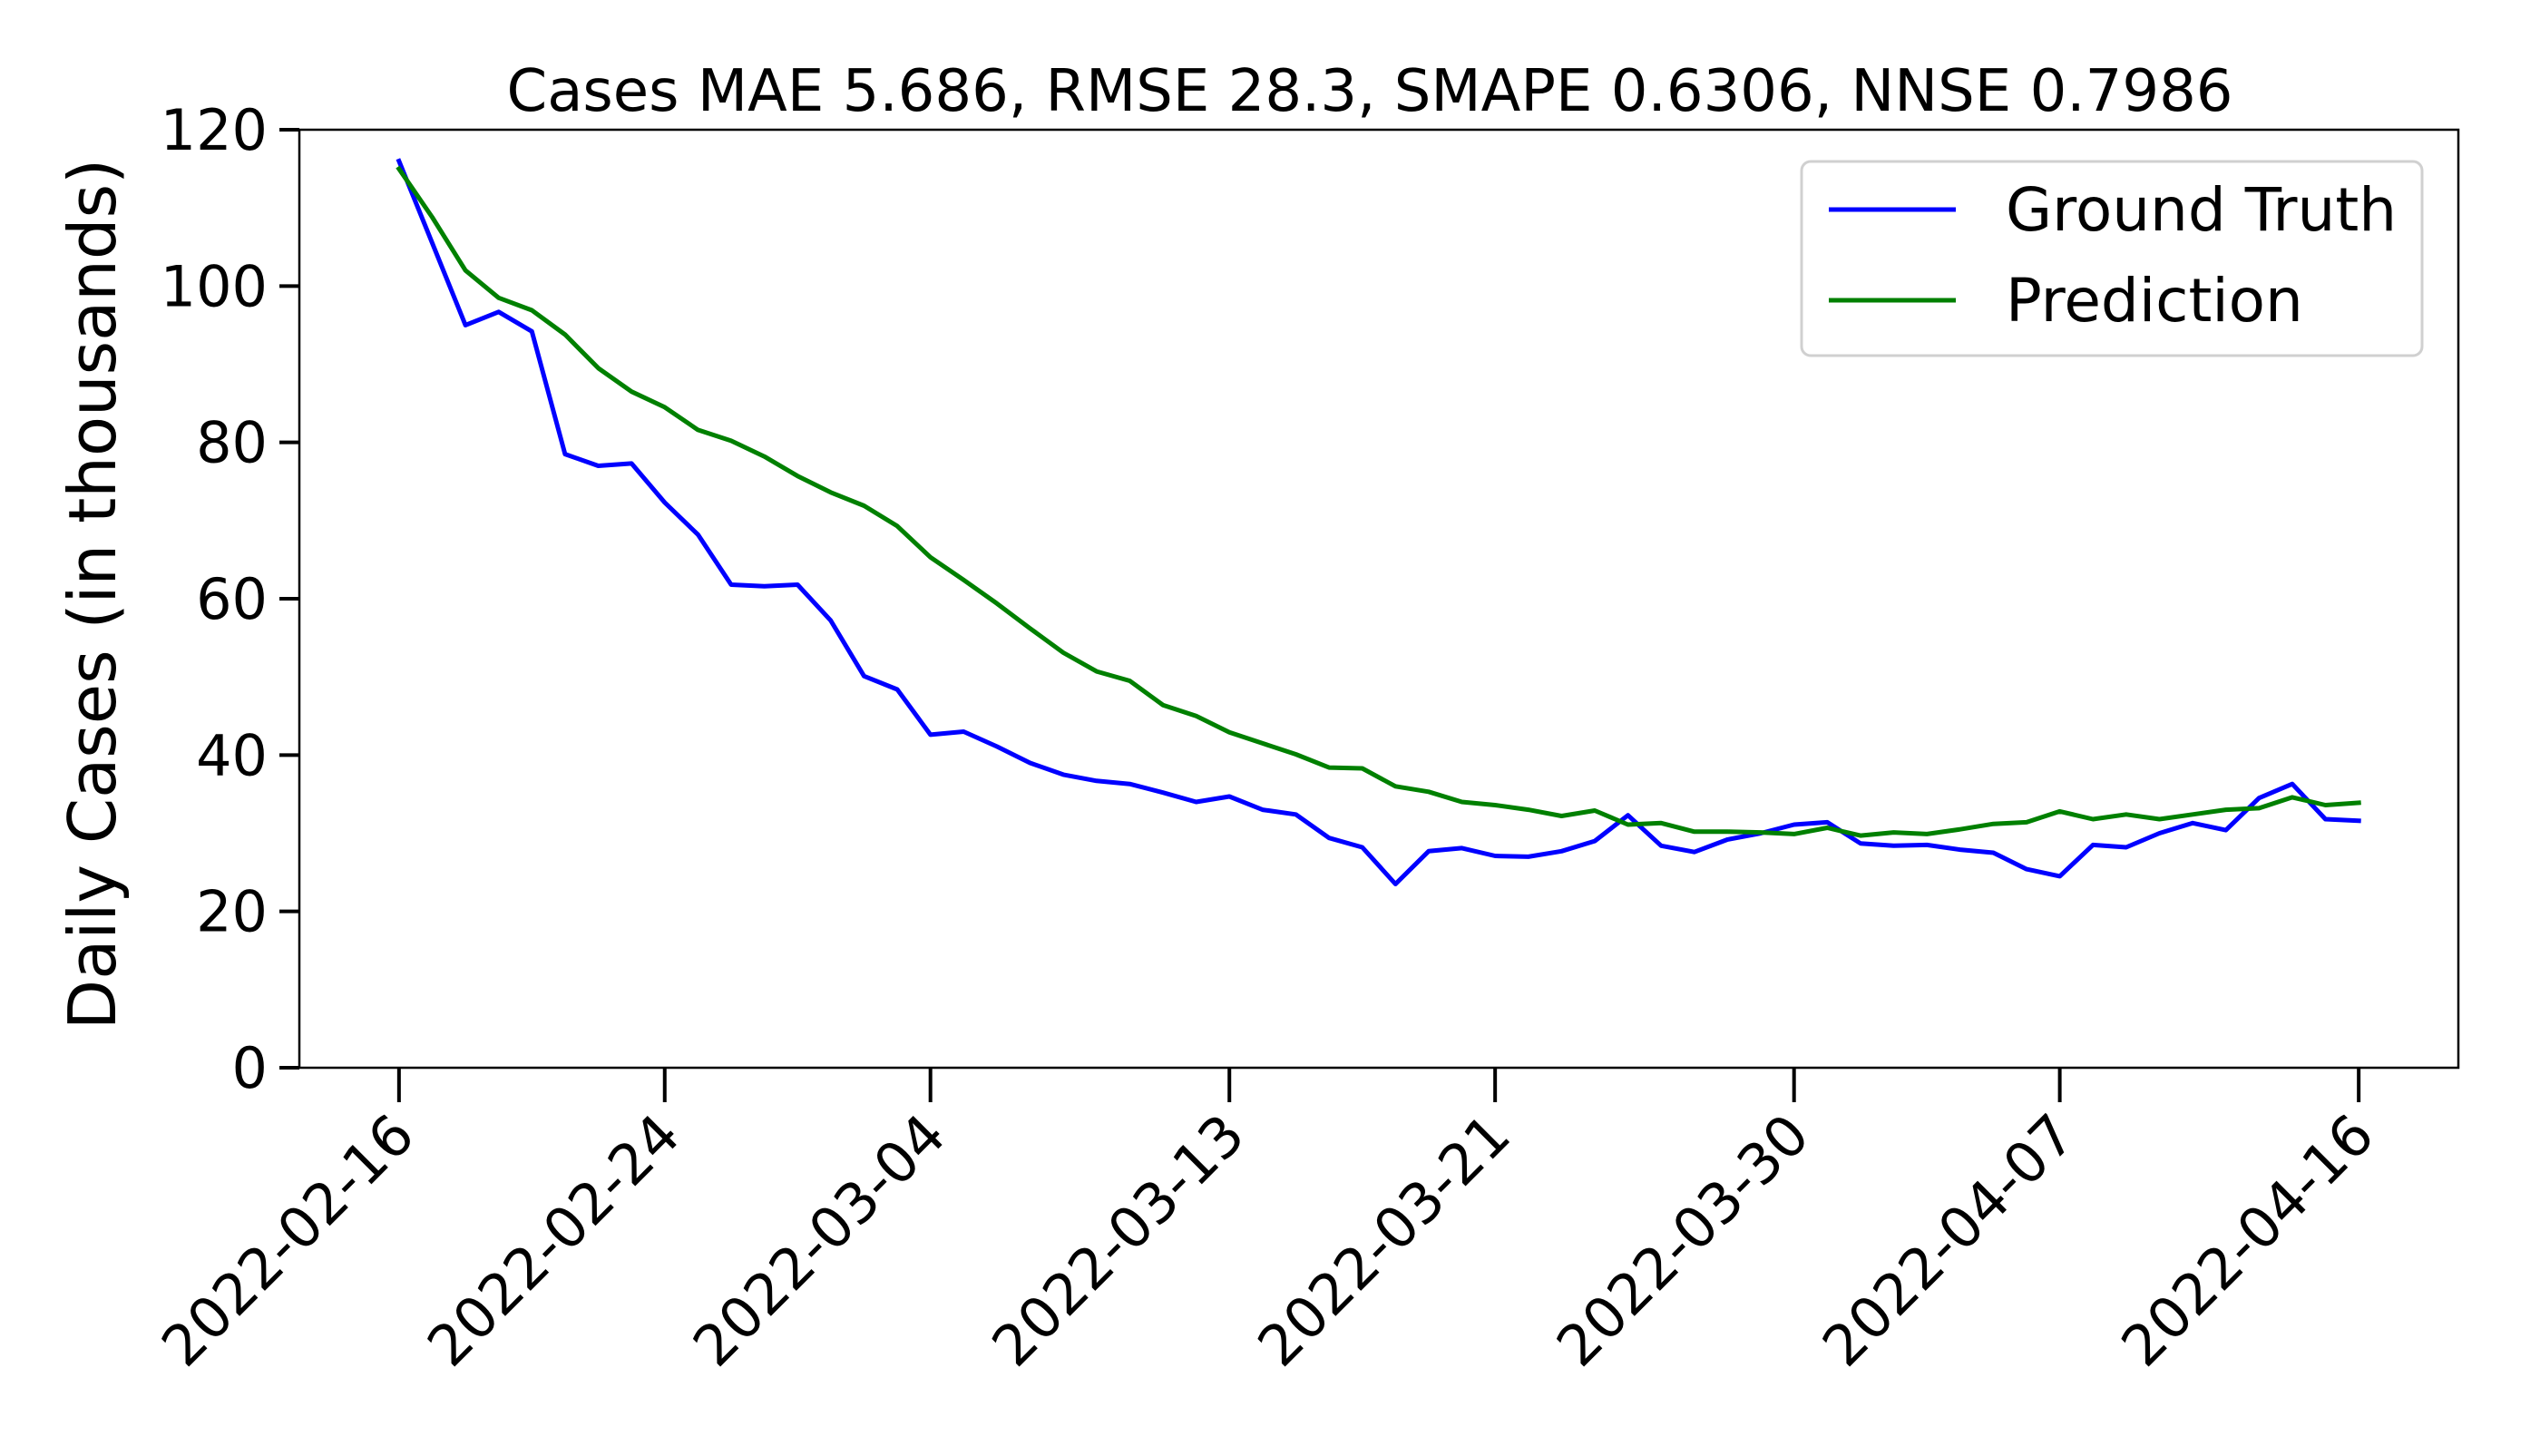 This screenshot has height=1456, width=2540. I want to click on y-tick-label: 120, so click(214, 130).